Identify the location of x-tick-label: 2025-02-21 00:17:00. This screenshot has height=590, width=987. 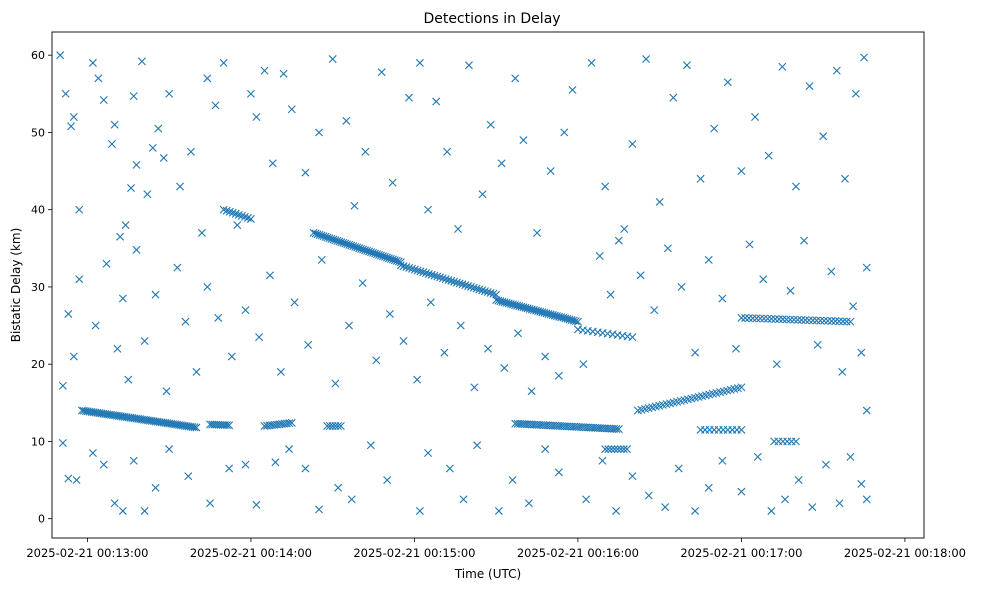
(741, 553).